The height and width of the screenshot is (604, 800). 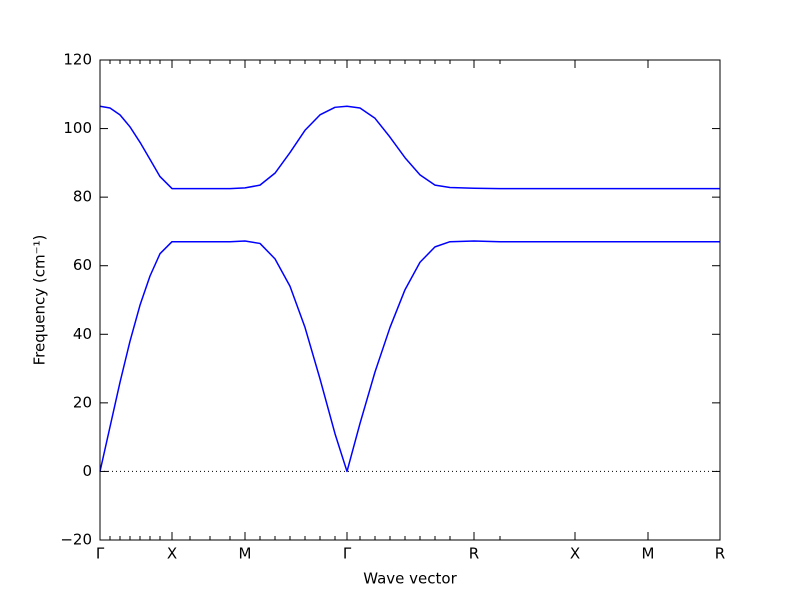 What do you see at coordinates (410, 579) in the screenshot?
I see `x-axis-label: Wave vector` at bounding box center [410, 579].